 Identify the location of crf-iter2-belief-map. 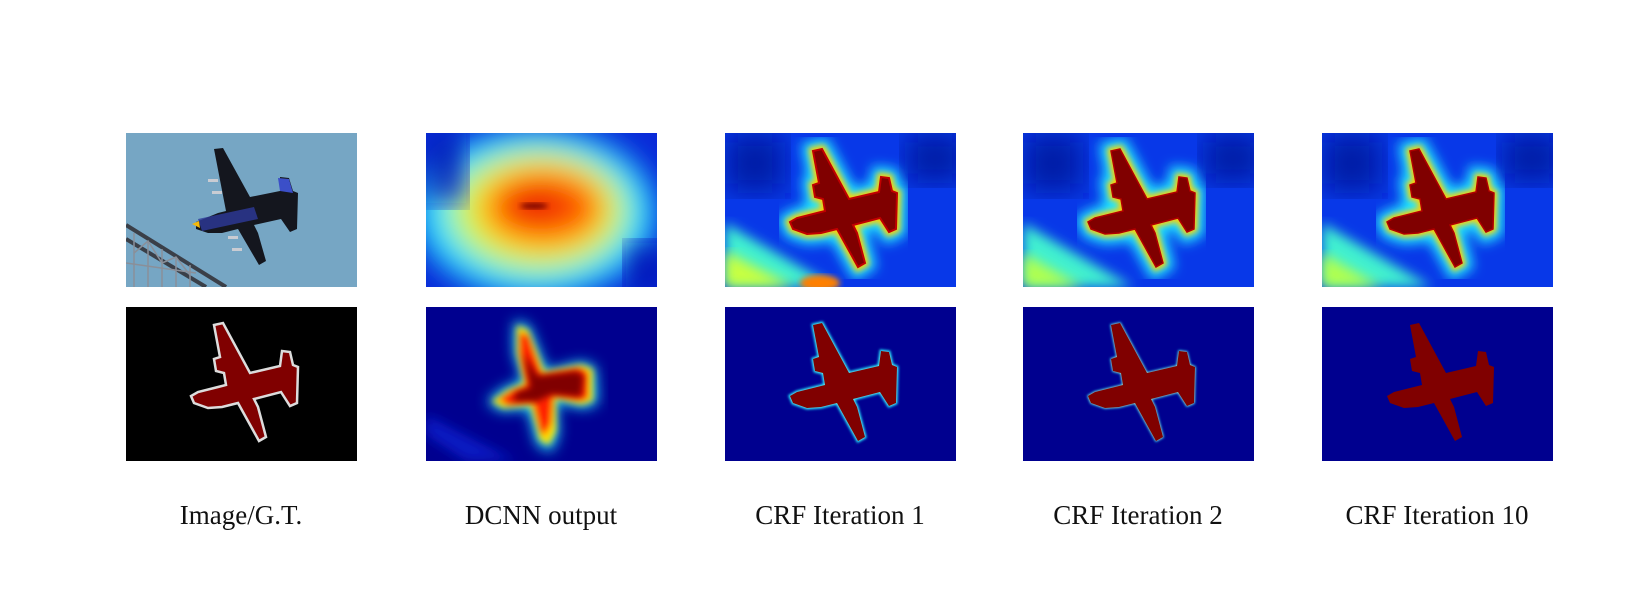
(1138, 384).